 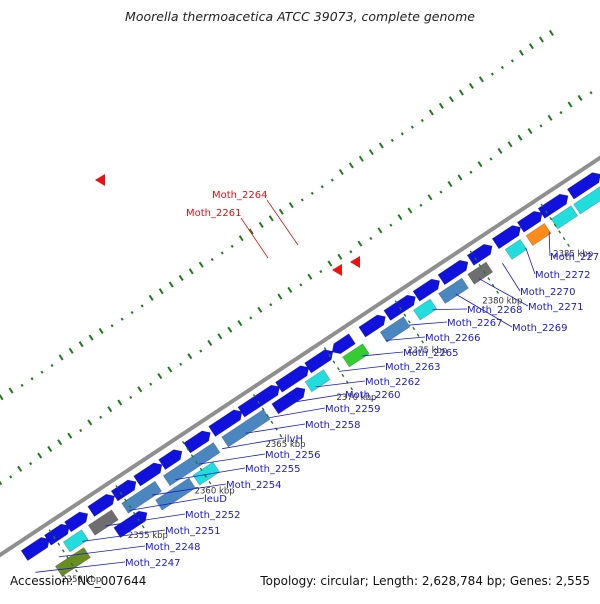 What do you see at coordinates (474, 323) in the screenshot?
I see `gene-label: Moth_2267` at bounding box center [474, 323].